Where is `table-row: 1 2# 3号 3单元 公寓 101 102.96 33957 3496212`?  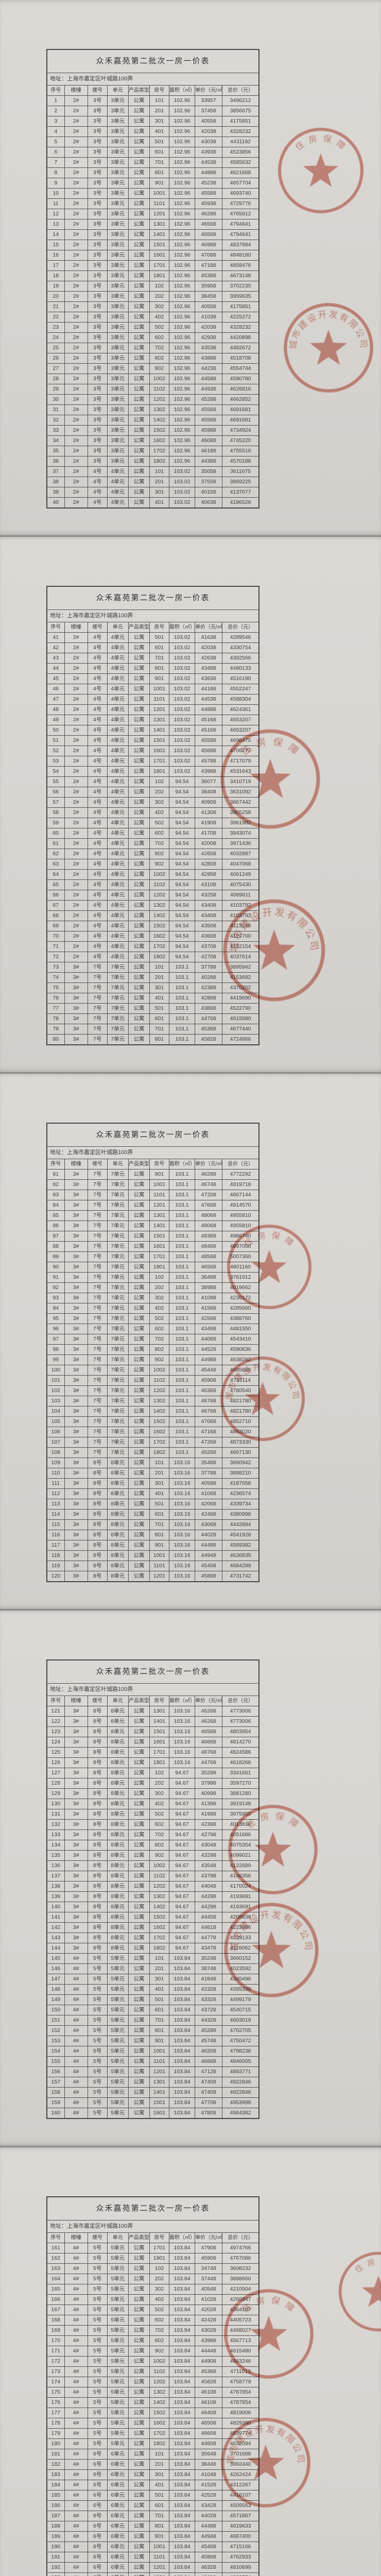
table-row: 1 2# 3号 3单元 公寓 101 102.96 33957 3496212 is located at coordinates (152, 100).